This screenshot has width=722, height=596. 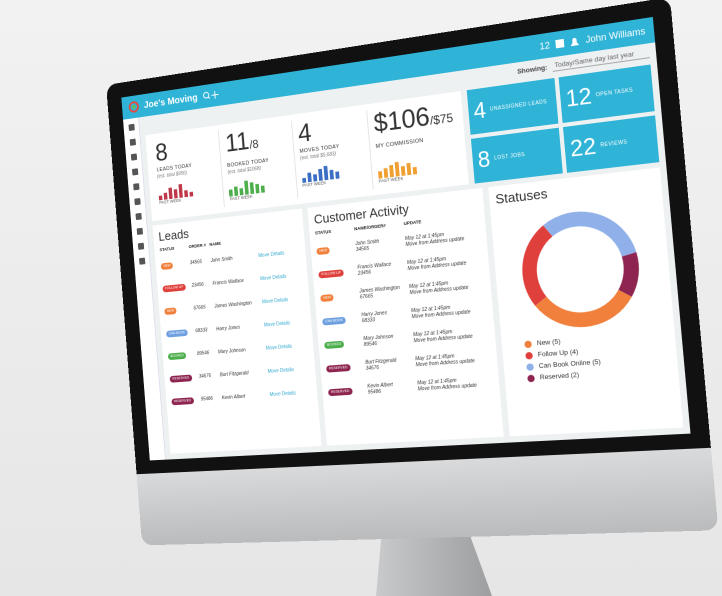 I want to click on tile: 4 UNASSIGNED LEADS, so click(x=513, y=106).